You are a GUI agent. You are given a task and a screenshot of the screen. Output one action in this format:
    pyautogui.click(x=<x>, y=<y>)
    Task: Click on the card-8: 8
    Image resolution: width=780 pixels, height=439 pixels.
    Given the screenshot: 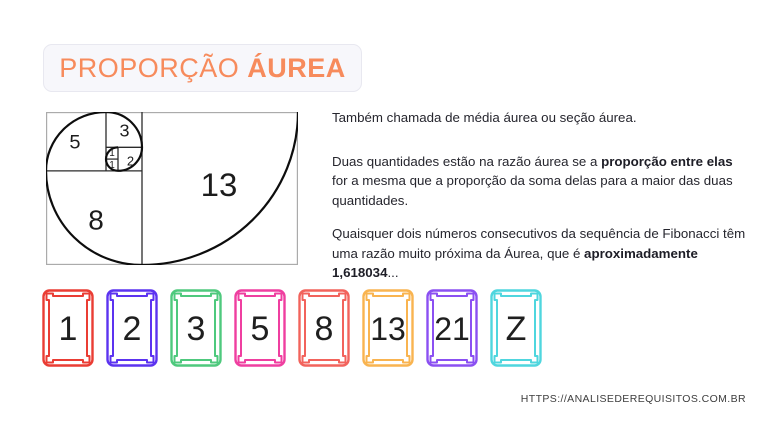 What is the action you would take?
    pyautogui.click(x=324, y=328)
    